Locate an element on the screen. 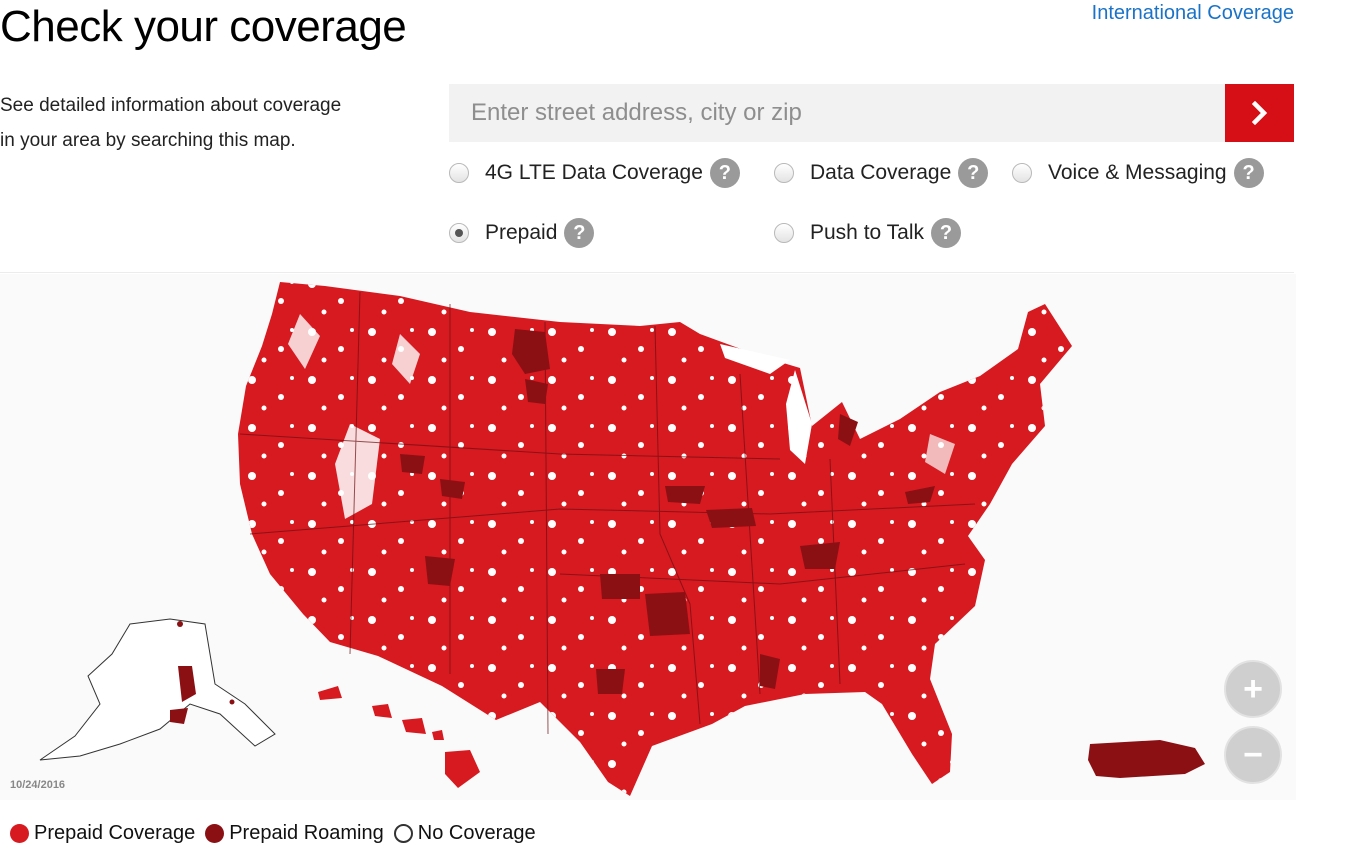 Image resolution: width=1346 pixels, height=862 pixels. international-coverage-link: International Coverage is located at coordinates (1192, 13).